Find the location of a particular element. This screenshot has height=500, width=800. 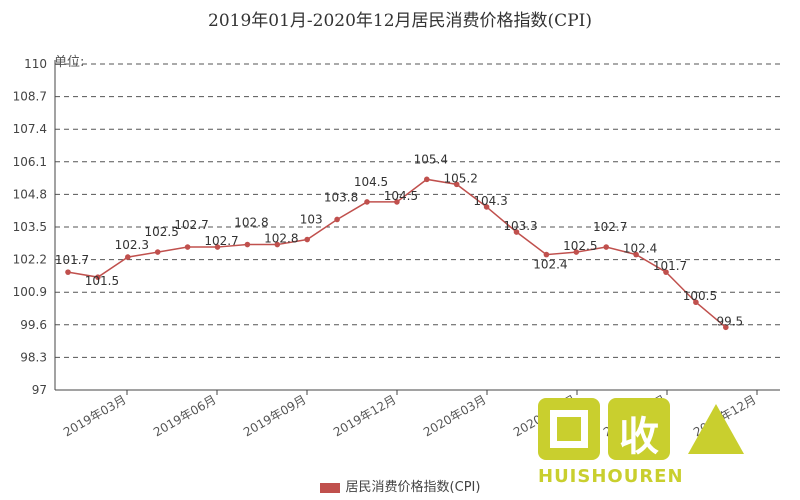

watermark-logo: 收 HUISHOUREN is located at coordinates (641, 446).